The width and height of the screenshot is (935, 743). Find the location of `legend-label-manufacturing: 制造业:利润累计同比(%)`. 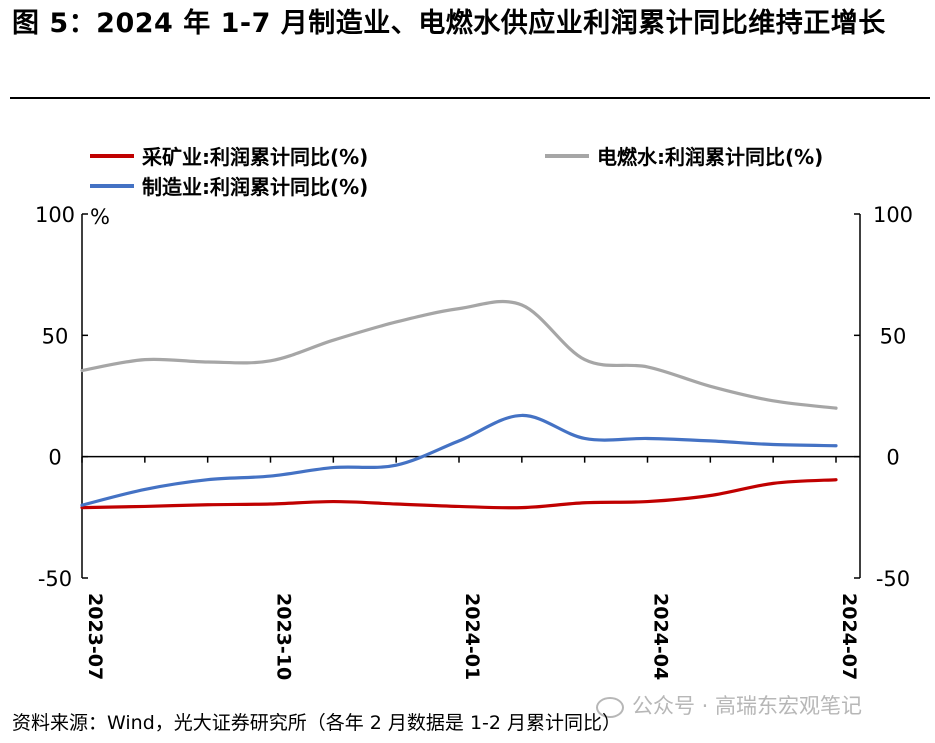

legend-label-manufacturing: 制造业:利润累计同比(%) is located at coordinates (255, 187).